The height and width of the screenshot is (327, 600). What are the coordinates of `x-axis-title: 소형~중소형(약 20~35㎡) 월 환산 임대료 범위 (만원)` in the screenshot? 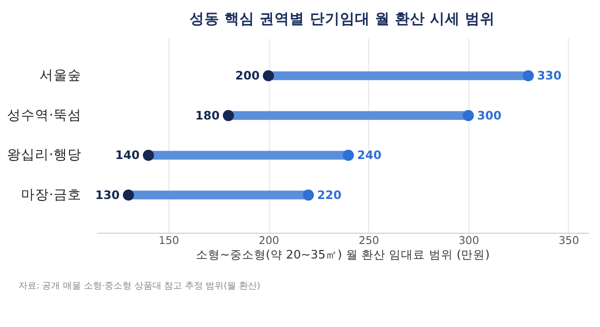 It's located at (343, 255).